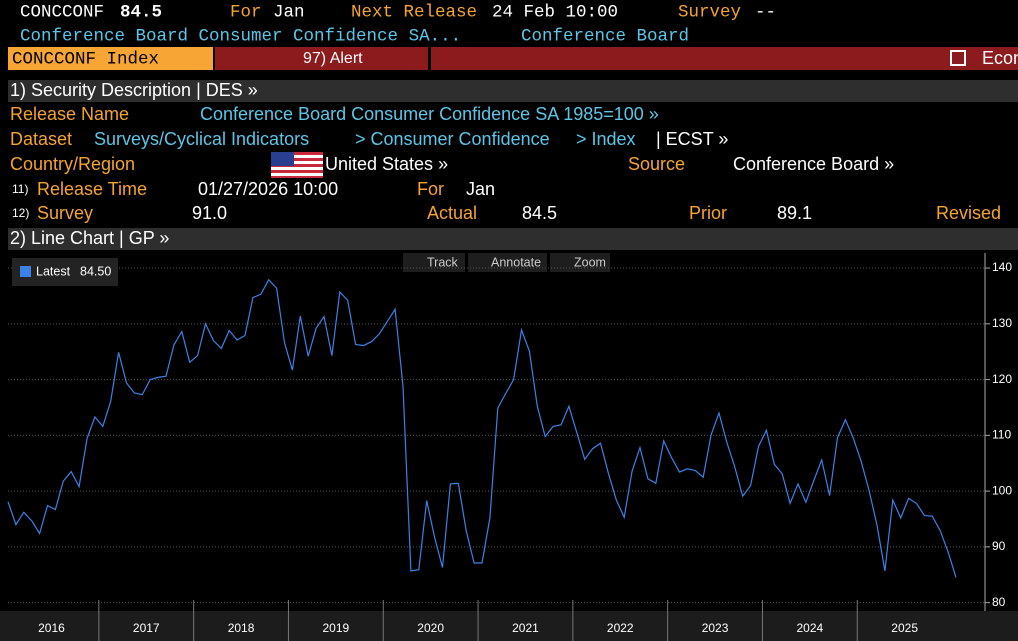  What do you see at coordinates (968, 213) in the screenshot?
I see `field-label: Revised` at bounding box center [968, 213].